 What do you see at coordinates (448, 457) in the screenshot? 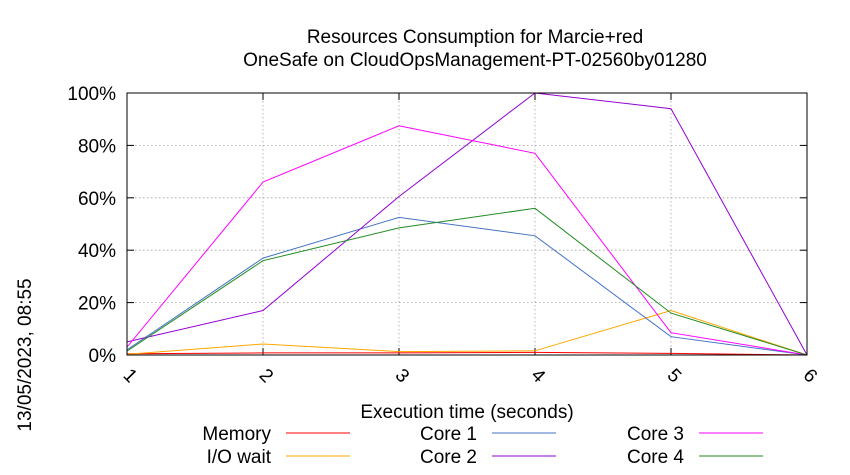
I see `legend-label-core-2: Core 2` at bounding box center [448, 457].